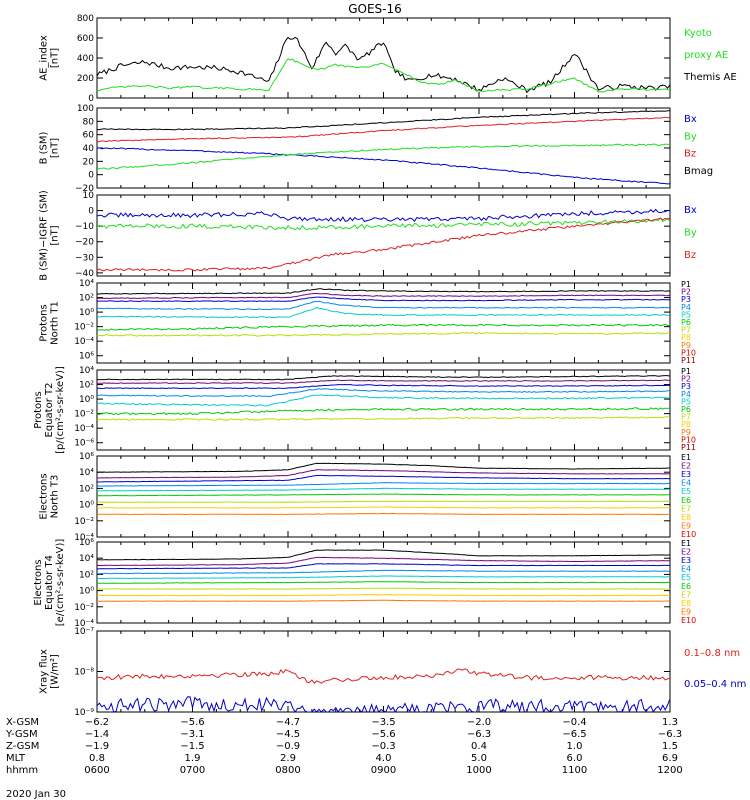 The image size is (750, 800). Describe the element at coordinates (688, 352) in the screenshot. I see `legend-entry: P10` at that location.